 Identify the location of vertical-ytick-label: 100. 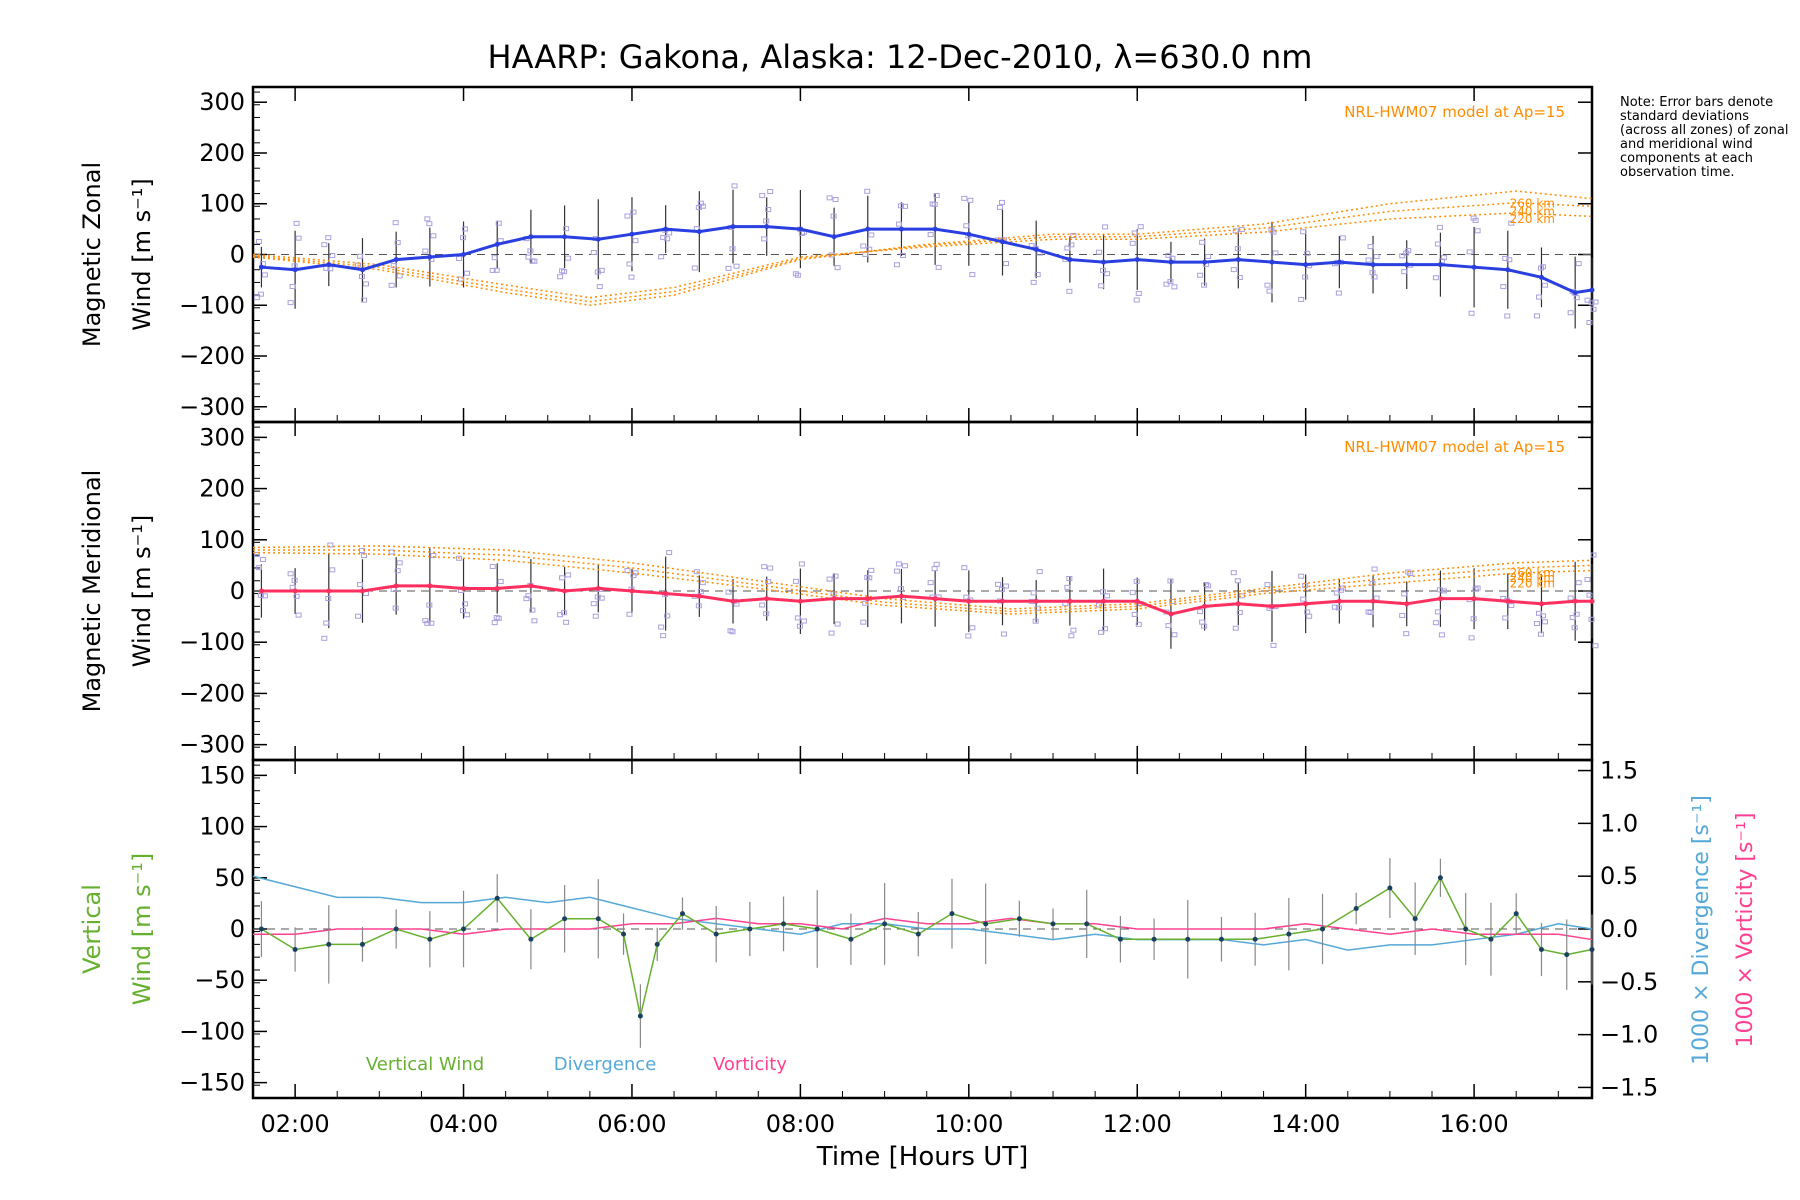
(222, 827).